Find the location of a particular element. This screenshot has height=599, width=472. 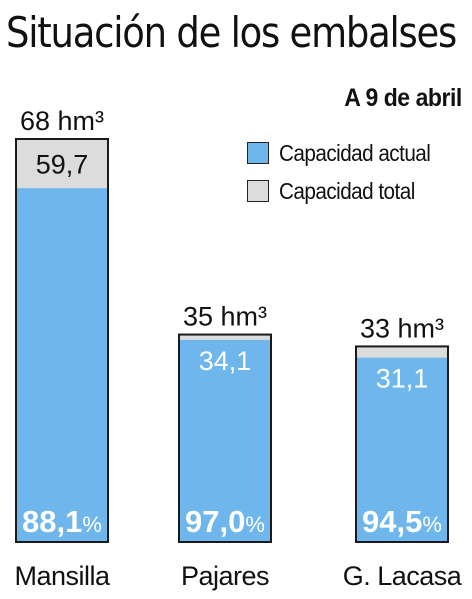

percent-label-0: 88,1% is located at coordinates (62, 521).